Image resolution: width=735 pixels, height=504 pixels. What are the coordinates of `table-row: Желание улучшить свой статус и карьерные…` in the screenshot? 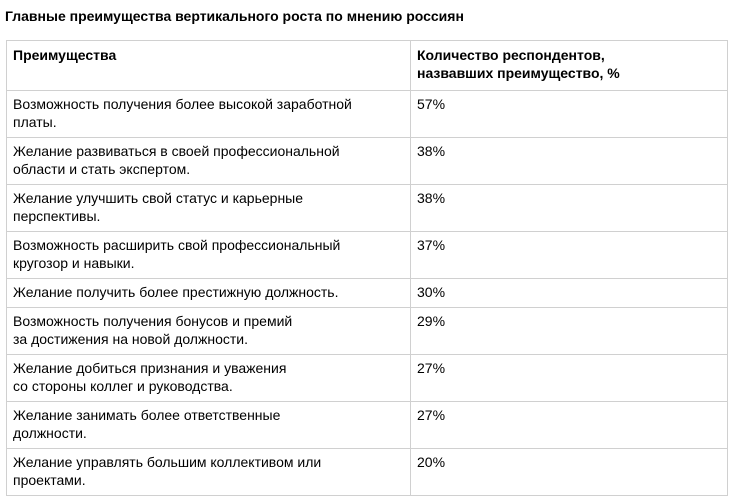 It's located at (367, 208).